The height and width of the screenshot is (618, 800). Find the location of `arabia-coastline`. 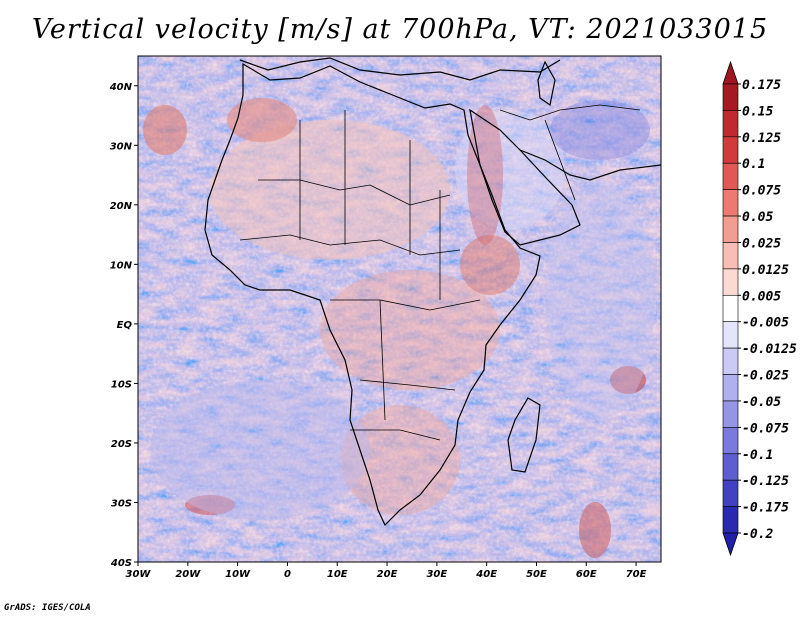

arabia-coastline is located at coordinates (525, 177).